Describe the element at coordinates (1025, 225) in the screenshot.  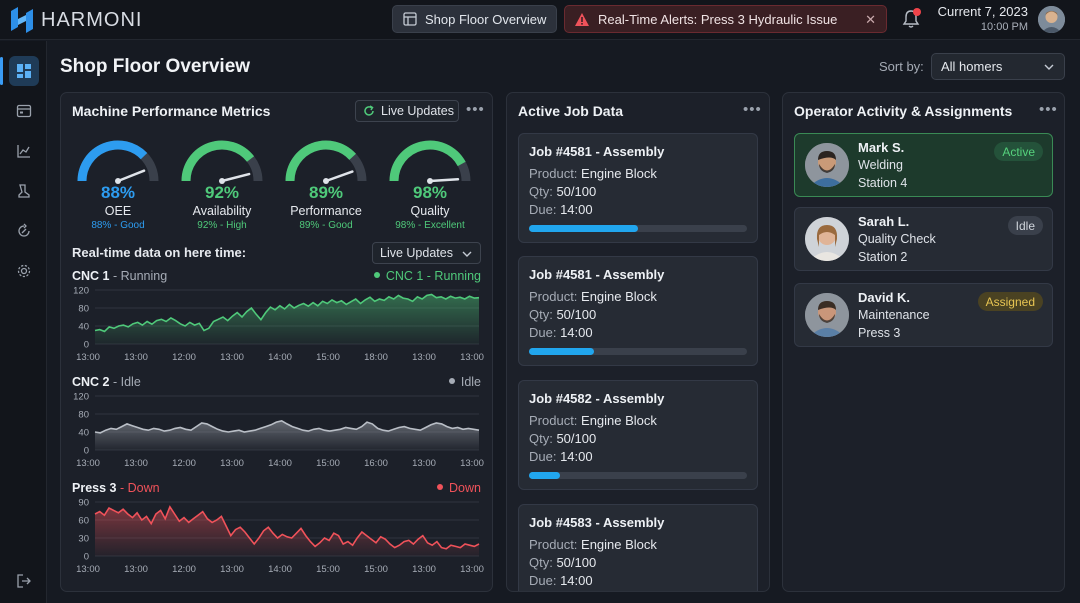
I see `status-badge: Idle` at that location.